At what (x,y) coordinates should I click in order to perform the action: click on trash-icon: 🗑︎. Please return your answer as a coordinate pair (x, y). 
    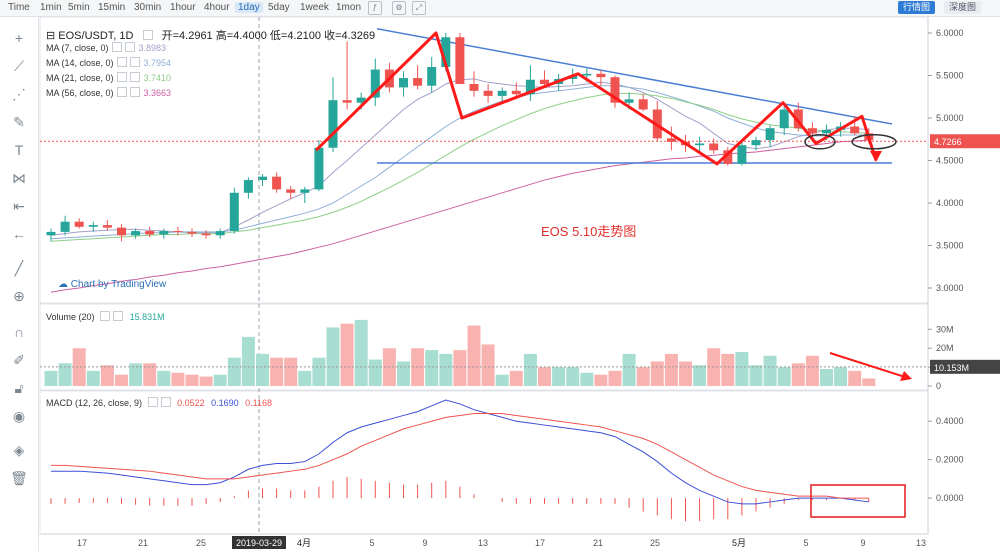
    Looking at the image, I should click on (19, 478).